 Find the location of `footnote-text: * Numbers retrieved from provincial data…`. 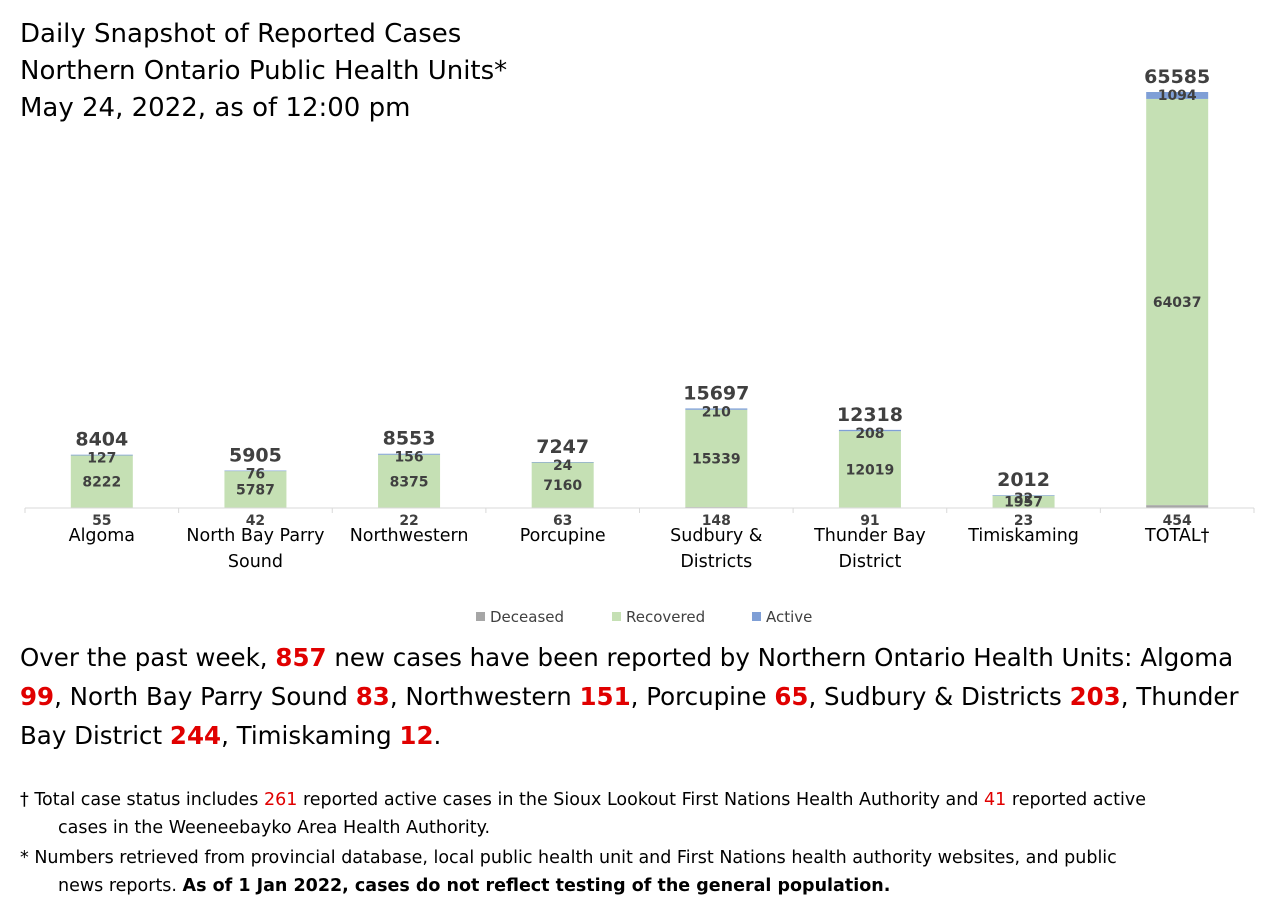

footnote-text: * Numbers retrieved from provincial data… is located at coordinates (568, 858).